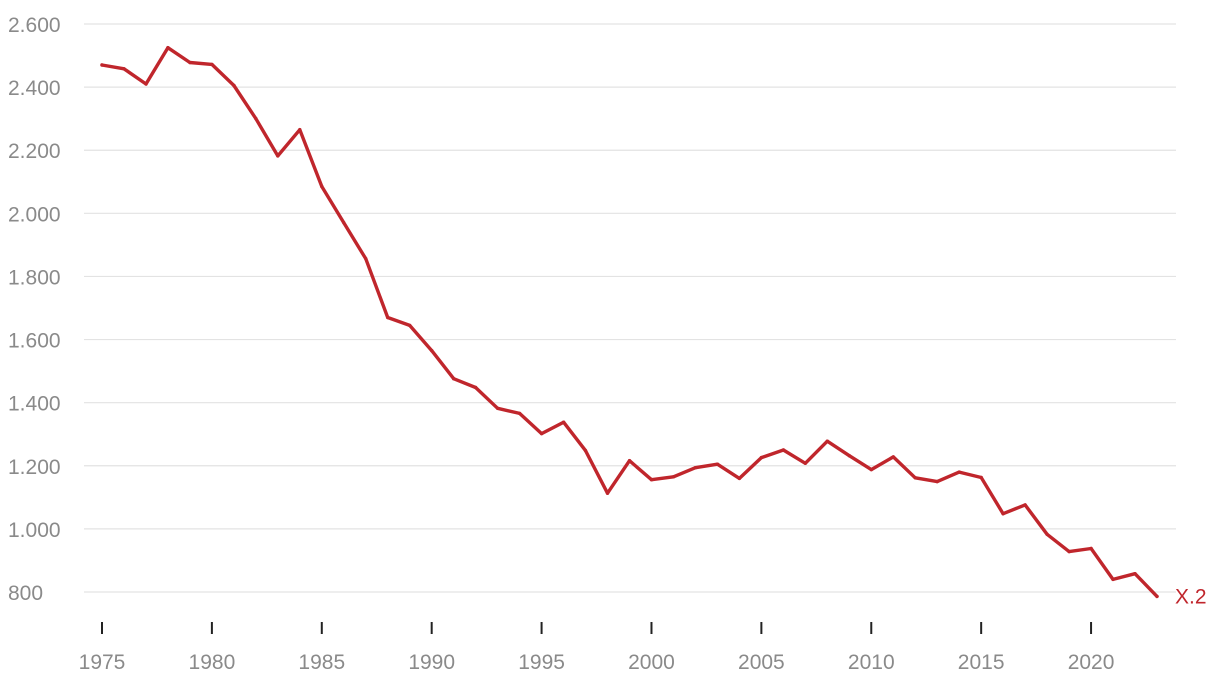 This screenshot has height=684, width=1220. What do you see at coordinates (388, 317) in the screenshot?
I see `data-point-1988` at bounding box center [388, 317].